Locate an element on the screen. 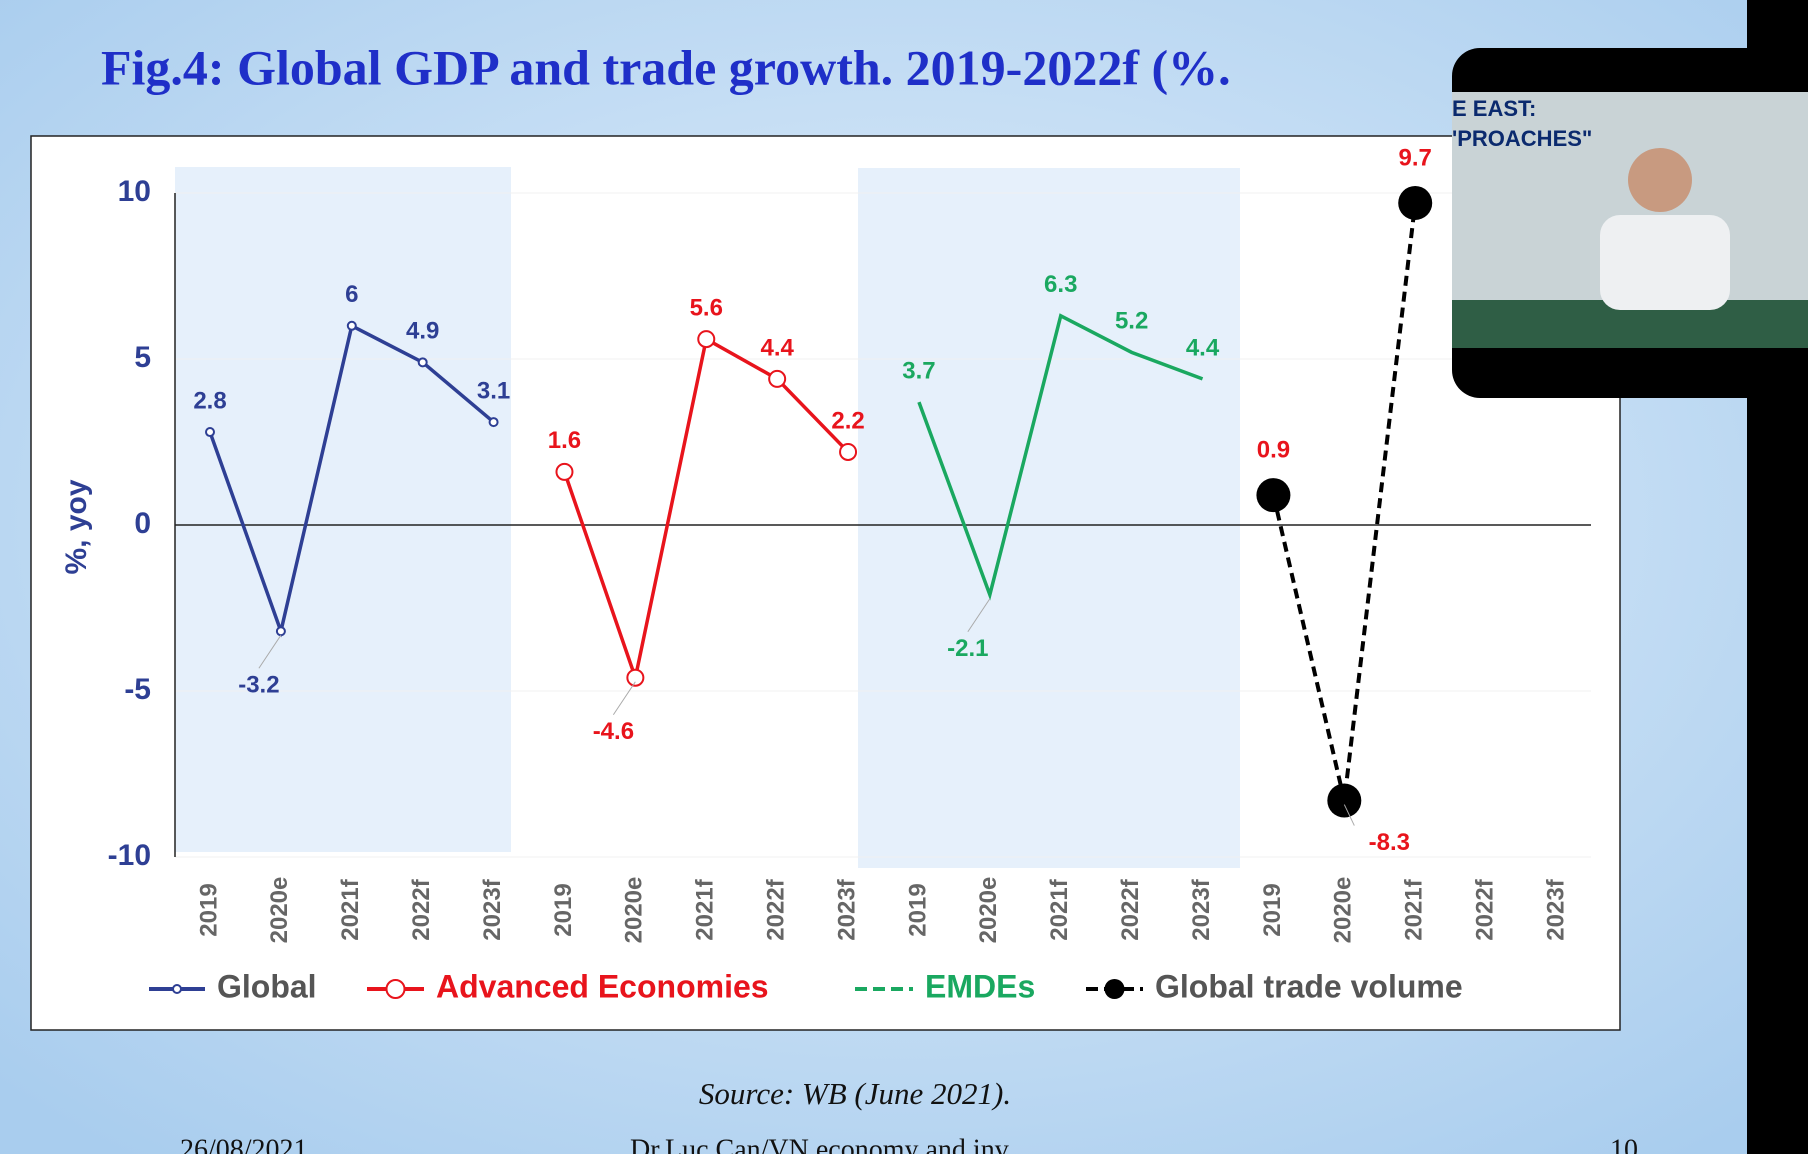 This screenshot has width=1808, height=1154. y-tick-label: 0 is located at coordinates (142, 523).